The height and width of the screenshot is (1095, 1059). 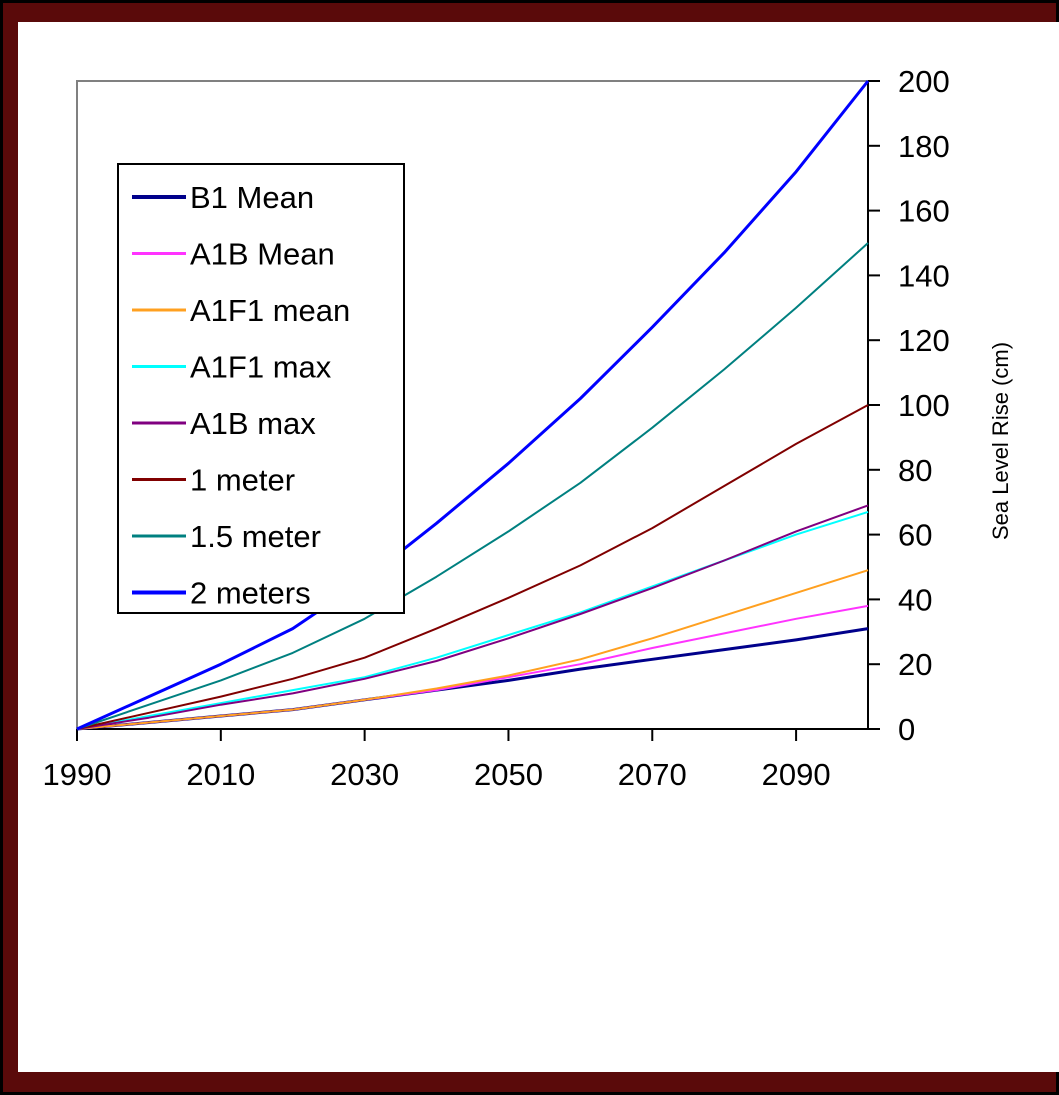 I want to click on y-tick-label: 60, so click(x=915, y=535).